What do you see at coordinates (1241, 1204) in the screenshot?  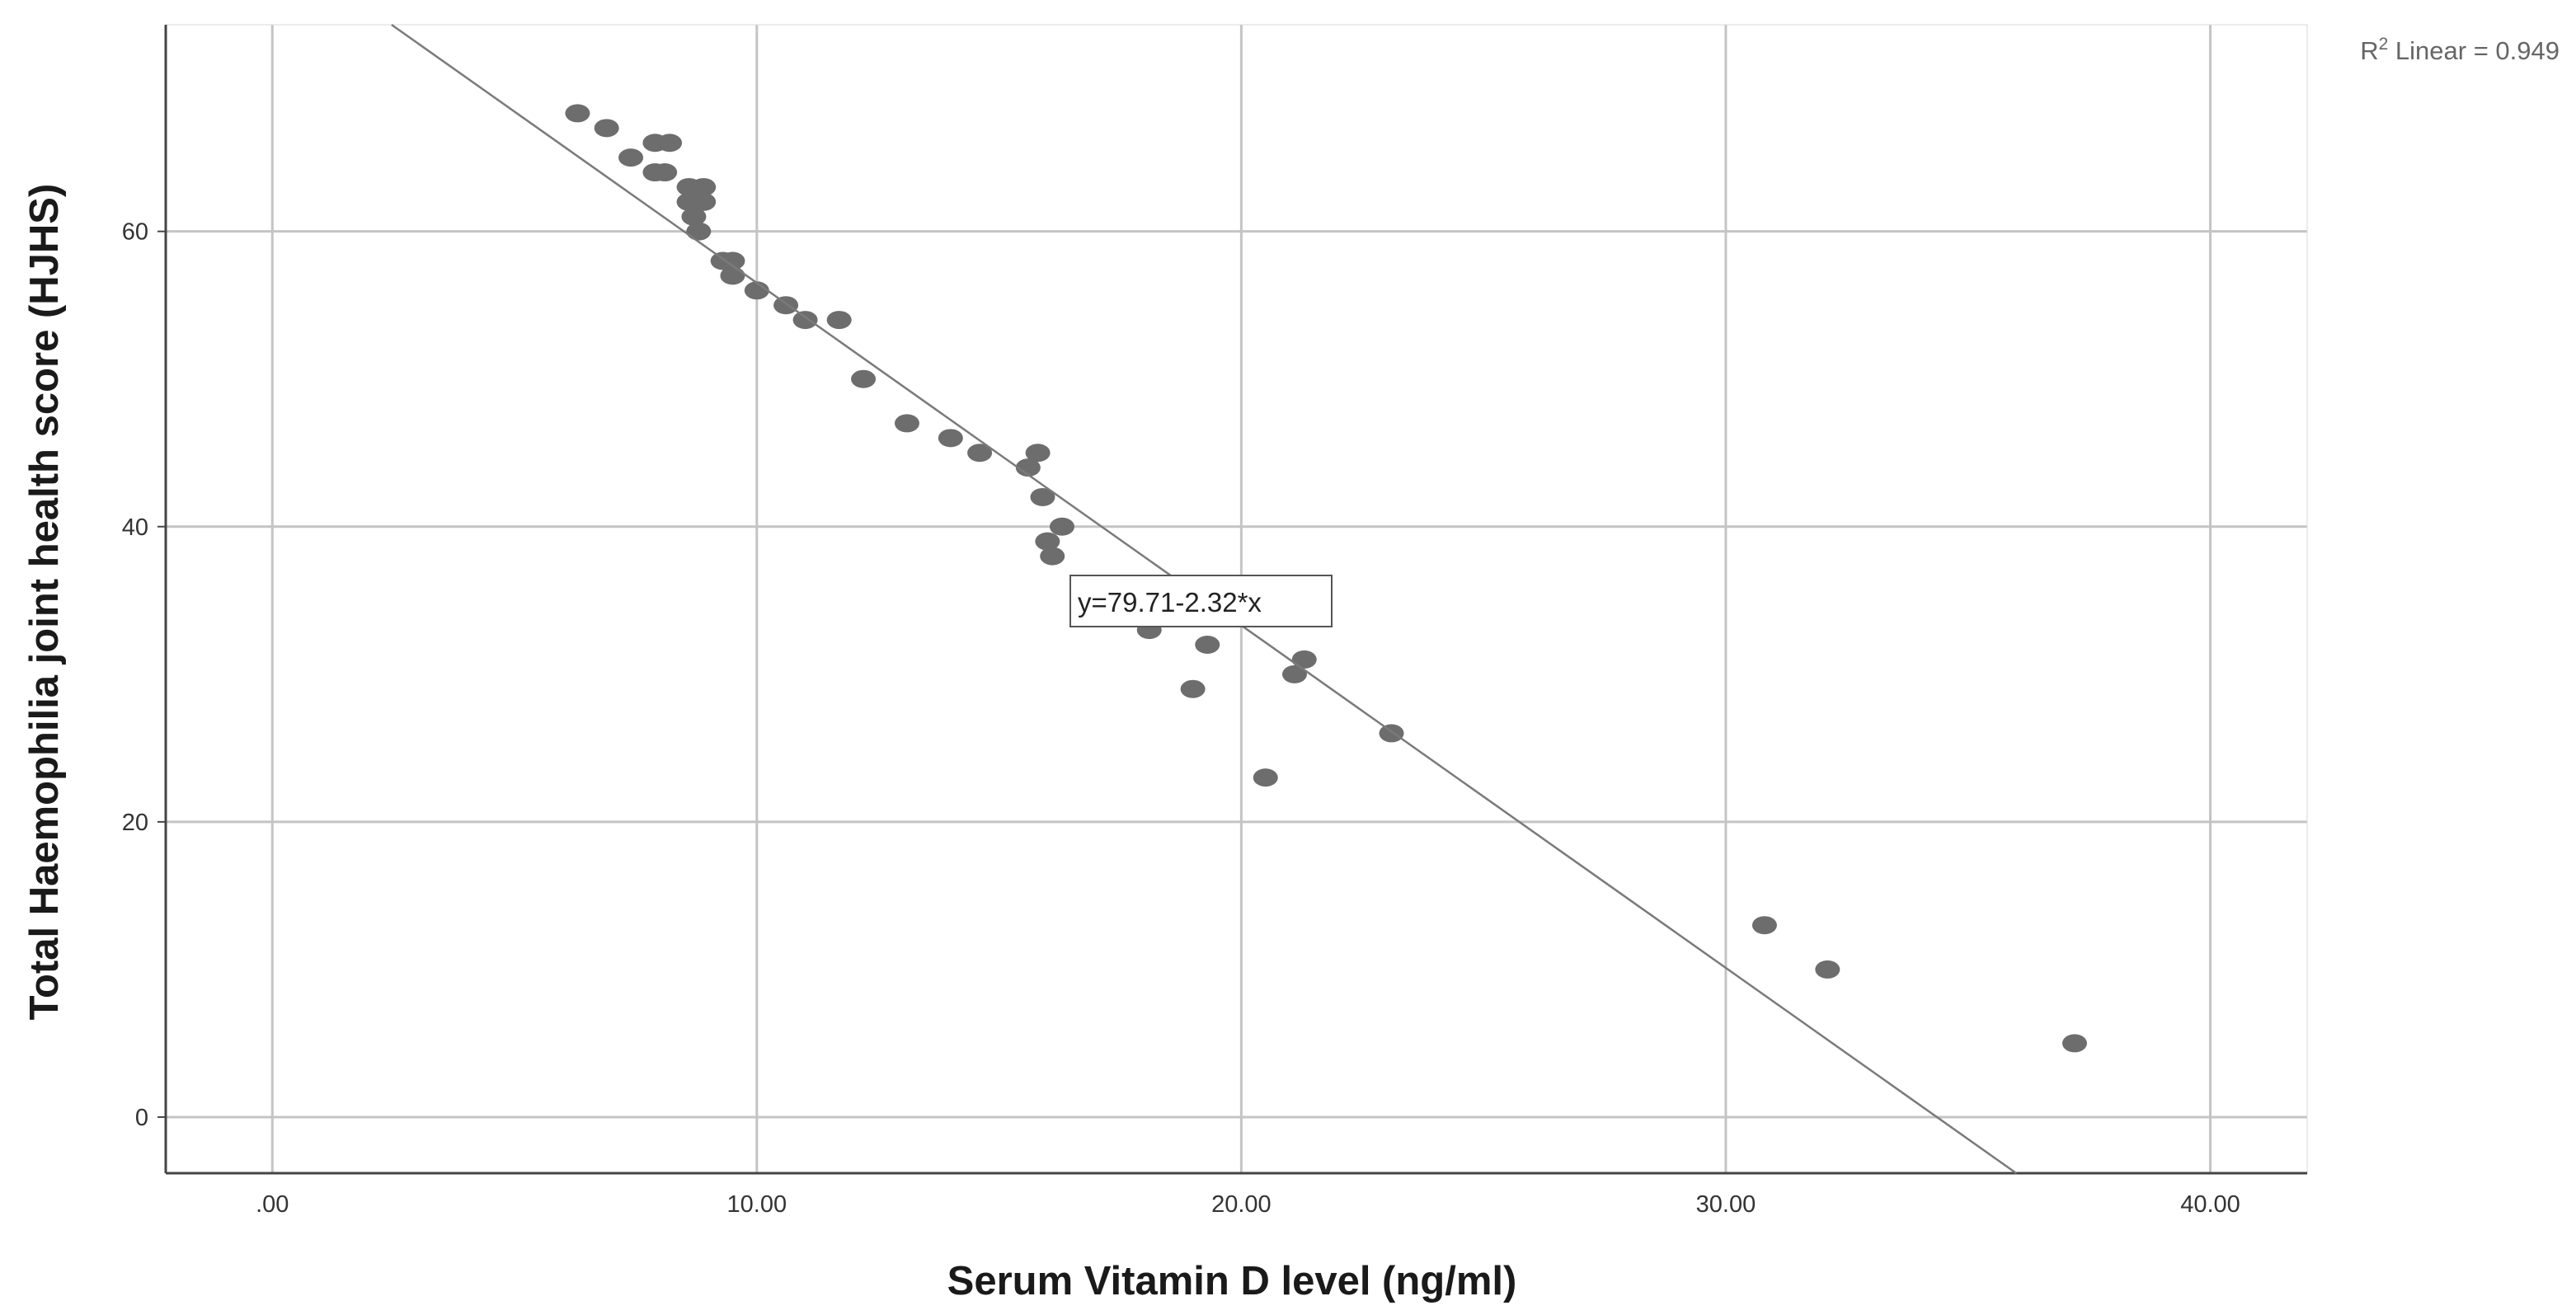 I see `x-tick-label: 20.00` at bounding box center [1241, 1204].